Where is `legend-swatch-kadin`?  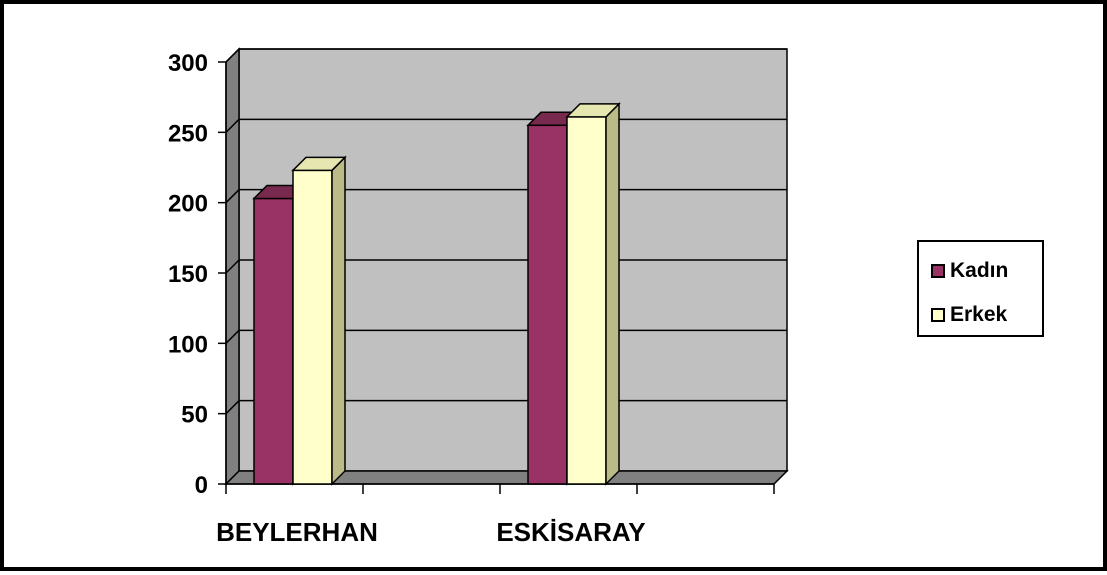 legend-swatch-kadin is located at coordinates (938, 271).